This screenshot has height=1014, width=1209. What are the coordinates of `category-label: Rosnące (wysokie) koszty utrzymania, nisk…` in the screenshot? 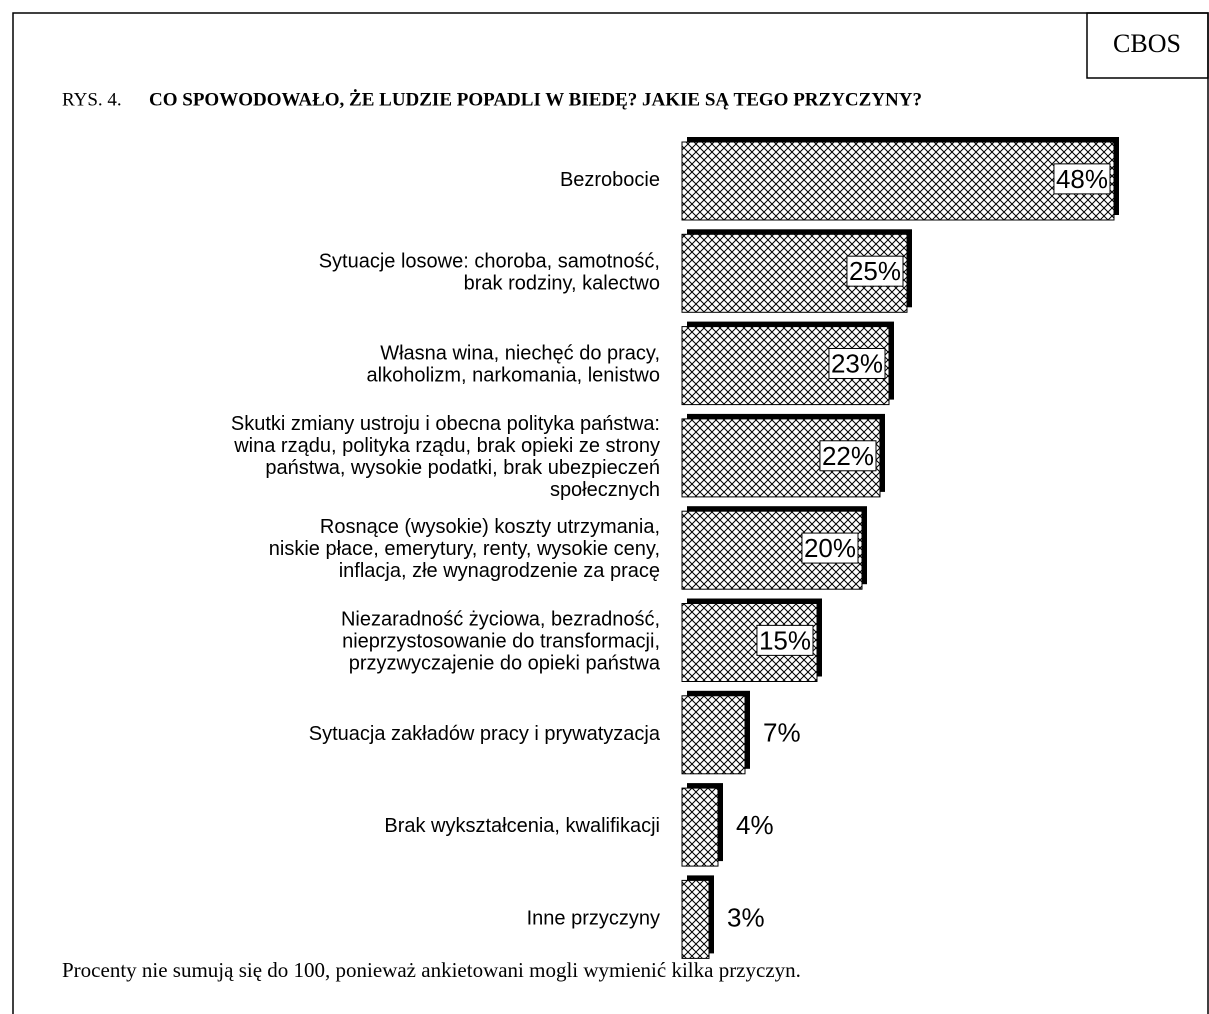 It's located at (464, 549).